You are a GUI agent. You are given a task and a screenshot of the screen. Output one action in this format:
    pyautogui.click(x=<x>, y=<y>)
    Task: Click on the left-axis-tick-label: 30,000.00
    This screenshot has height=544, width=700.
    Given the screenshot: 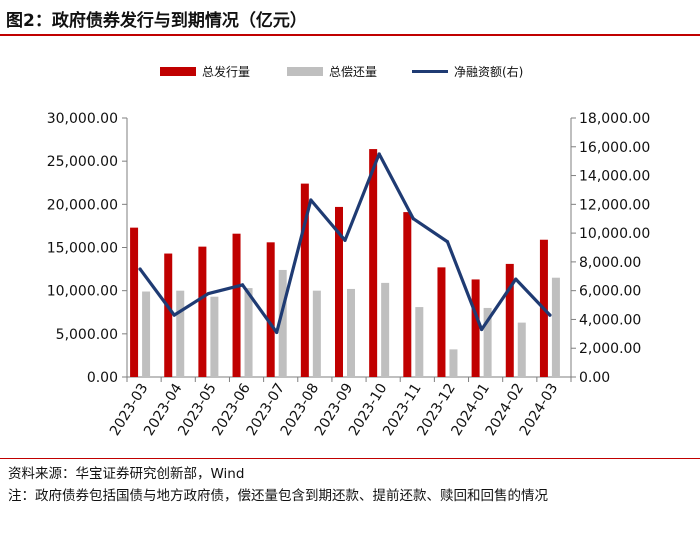 What is the action you would take?
    pyautogui.click(x=82, y=119)
    